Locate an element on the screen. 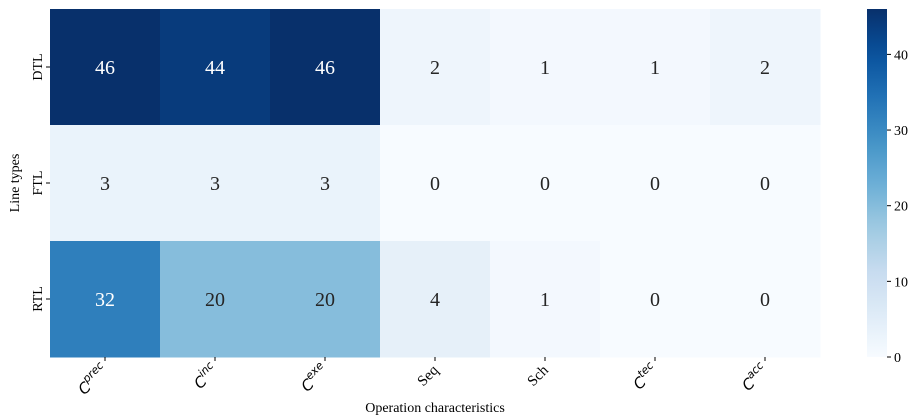 The height and width of the screenshot is (418, 910). y-axis: DTL FTL RTL is located at coordinates (40, 182).